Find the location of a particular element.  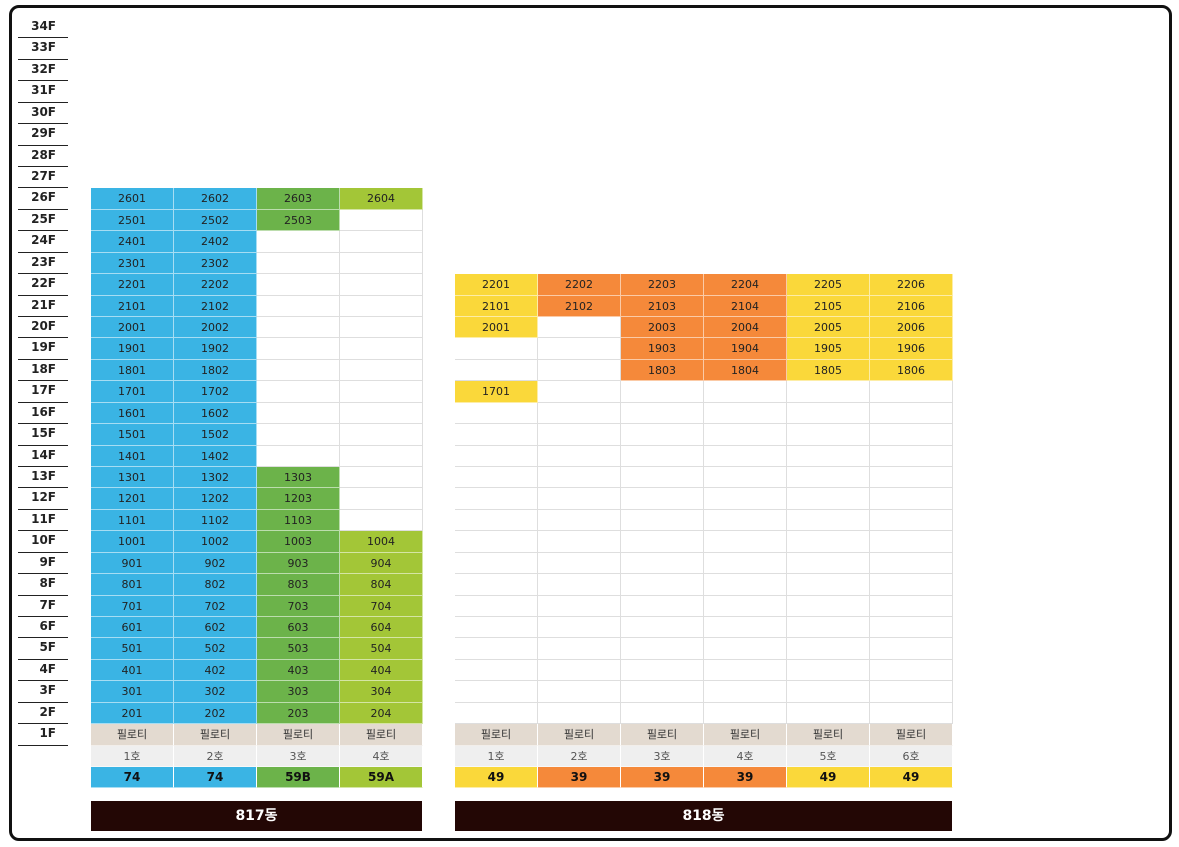

unit-cell: 2002 is located at coordinates (215, 328).